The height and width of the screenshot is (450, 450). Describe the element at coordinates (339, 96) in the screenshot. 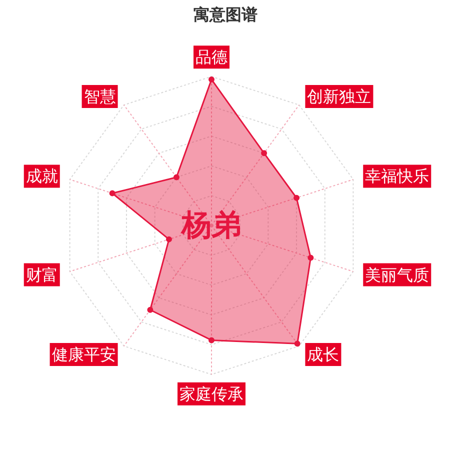

I see `spoke-label: 创新独立` at that location.